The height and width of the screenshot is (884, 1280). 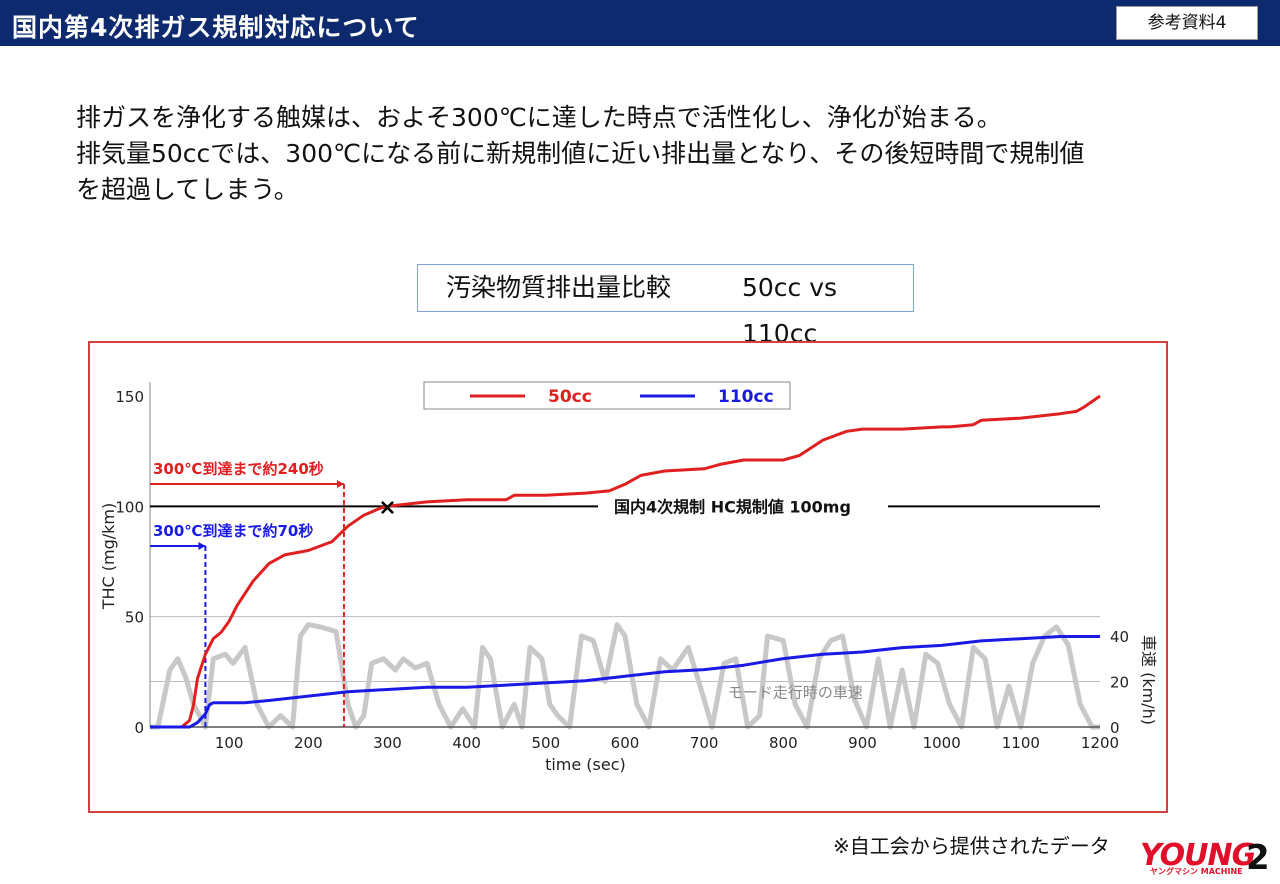 What do you see at coordinates (942, 743) in the screenshot?
I see `x-tick-label: 1000` at bounding box center [942, 743].